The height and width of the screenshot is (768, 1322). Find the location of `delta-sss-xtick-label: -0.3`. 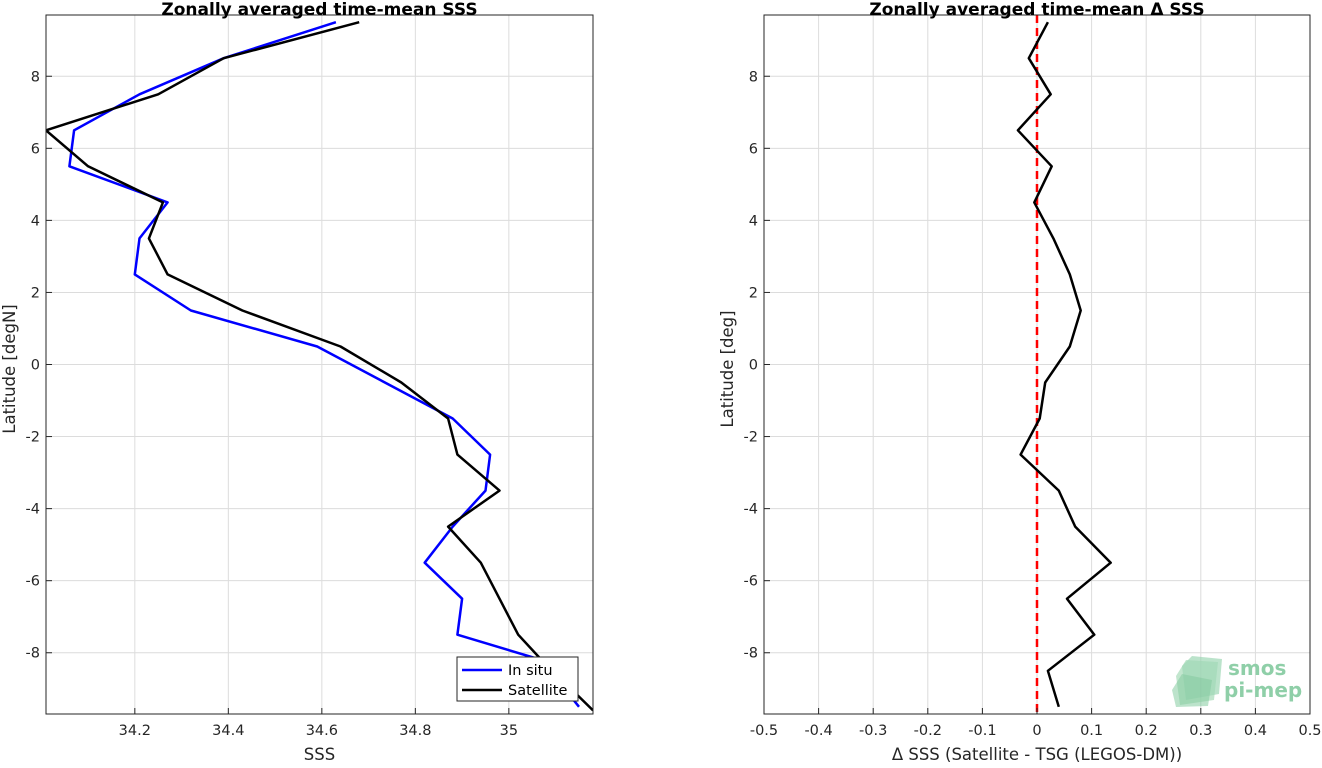

delta-sss-xtick-label: -0.3 is located at coordinates (873, 731).